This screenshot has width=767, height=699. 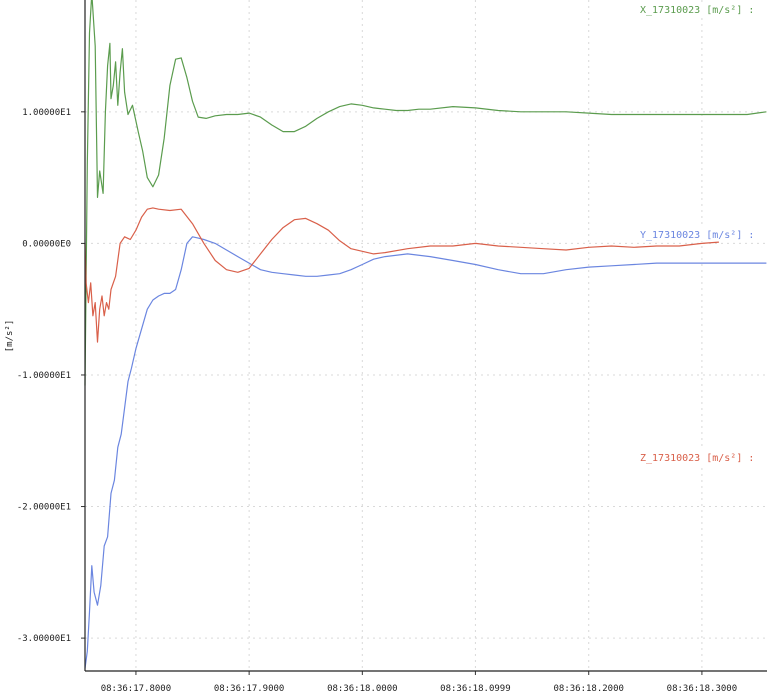 I want to click on legend-entry-1: X_17310023 [m/s²] :, so click(x=697, y=10).